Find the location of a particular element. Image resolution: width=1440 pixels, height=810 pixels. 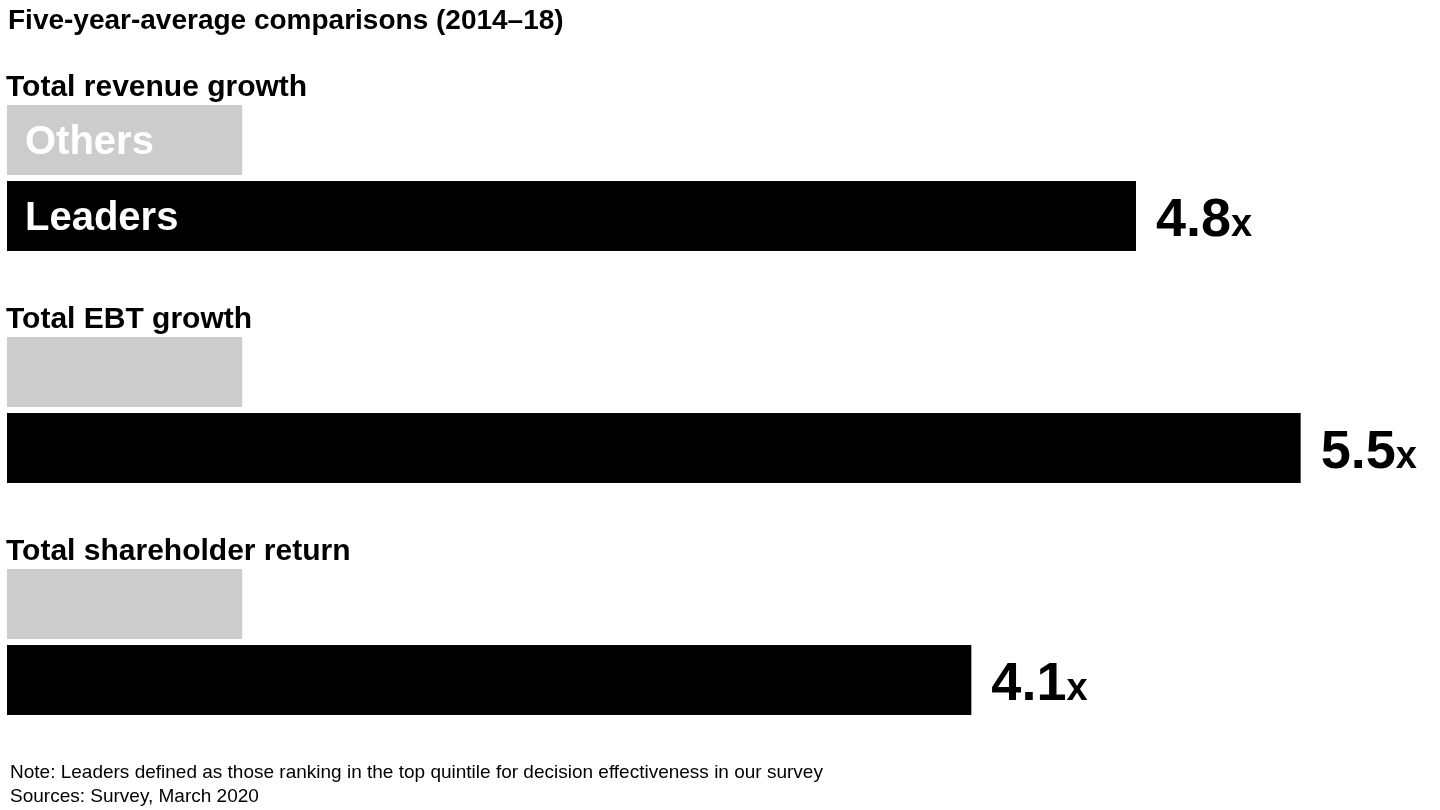

data-label: 4.8x is located at coordinates (1204, 217).